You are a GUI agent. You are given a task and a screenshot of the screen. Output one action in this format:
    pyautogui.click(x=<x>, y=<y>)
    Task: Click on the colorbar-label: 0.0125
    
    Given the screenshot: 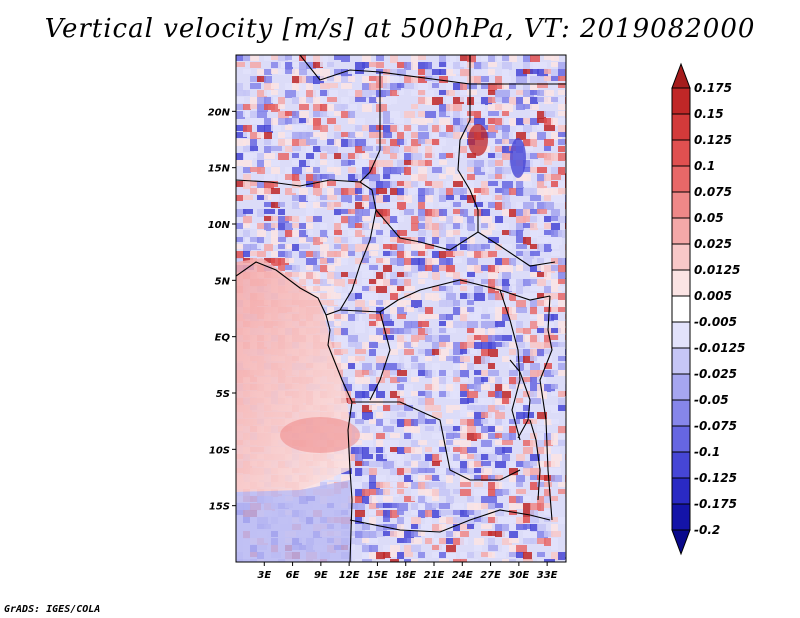 What is the action you would take?
    pyautogui.click(x=717, y=270)
    